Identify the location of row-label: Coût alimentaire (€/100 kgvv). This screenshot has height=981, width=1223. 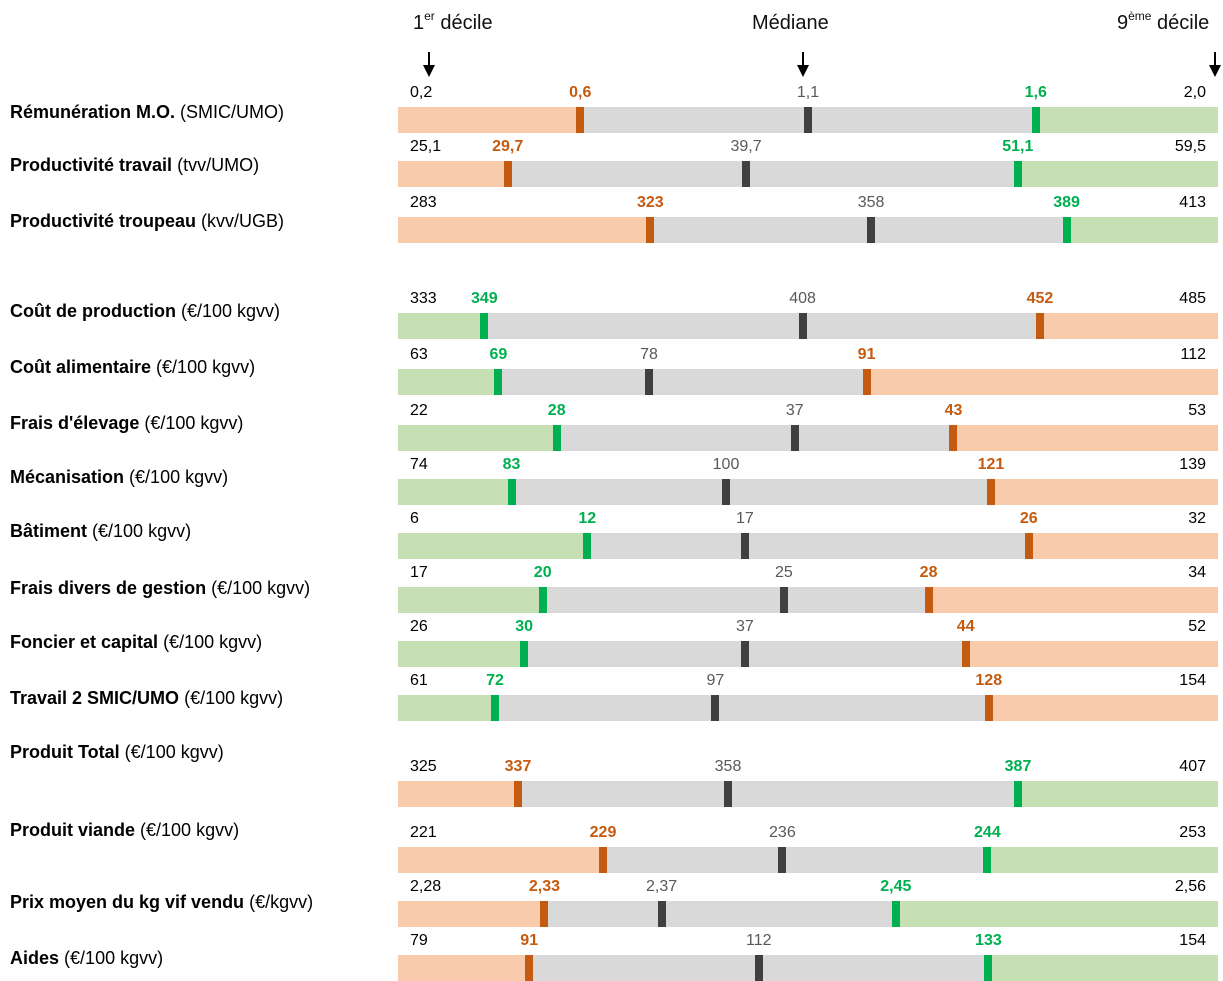
(132, 367).